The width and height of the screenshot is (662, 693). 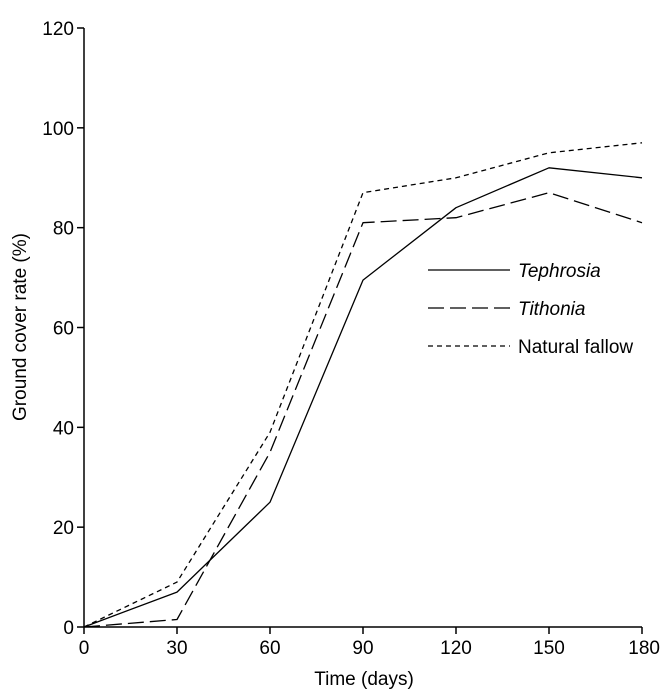 What do you see at coordinates (559, 271) in the screenshot?
I see `legend-label: Tephrosia` at bounding box center [559, 271].